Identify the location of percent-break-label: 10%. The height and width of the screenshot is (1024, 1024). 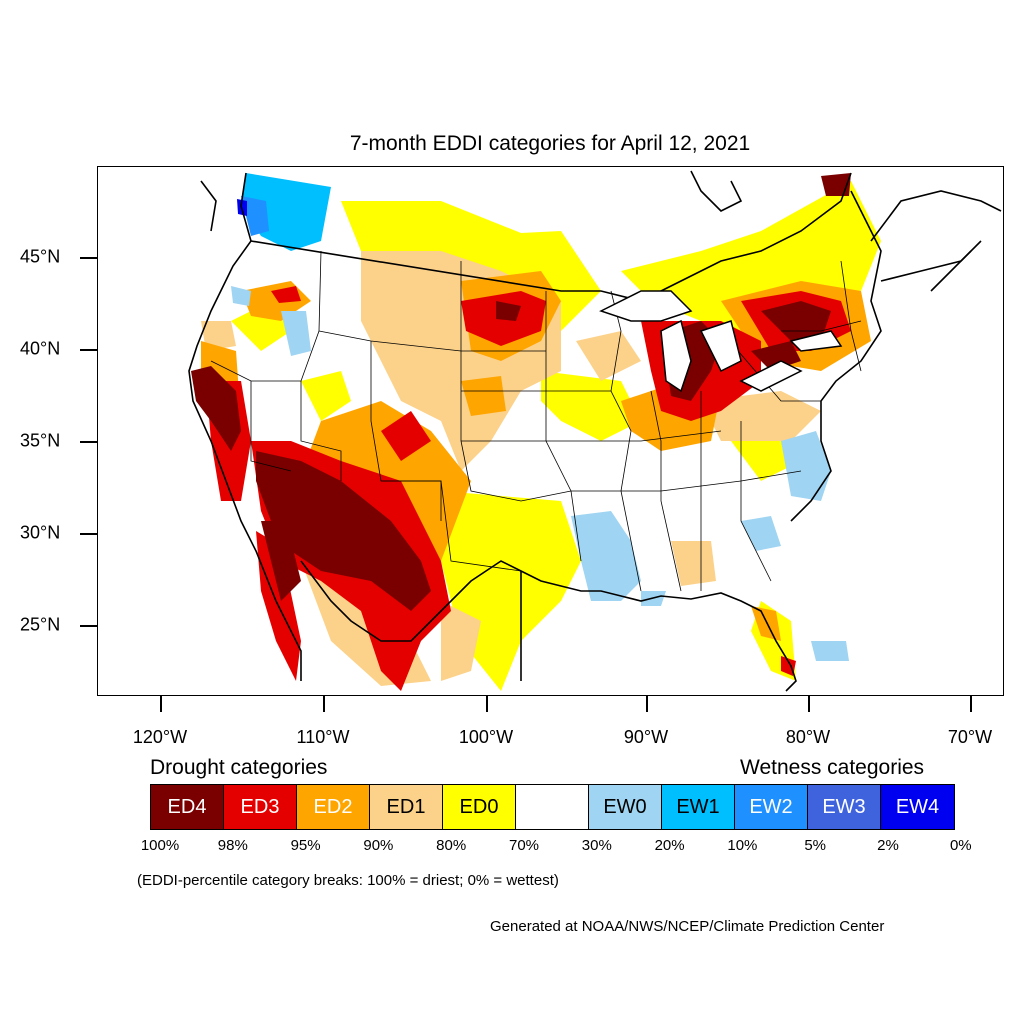
(742, 845).